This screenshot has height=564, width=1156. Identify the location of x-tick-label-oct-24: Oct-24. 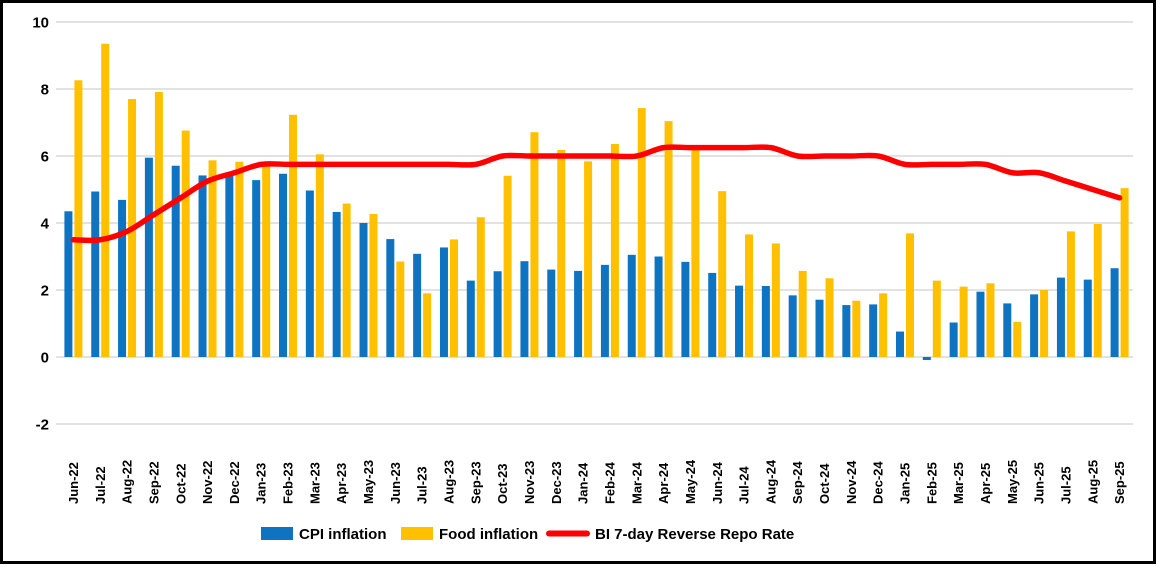
(824, 483).